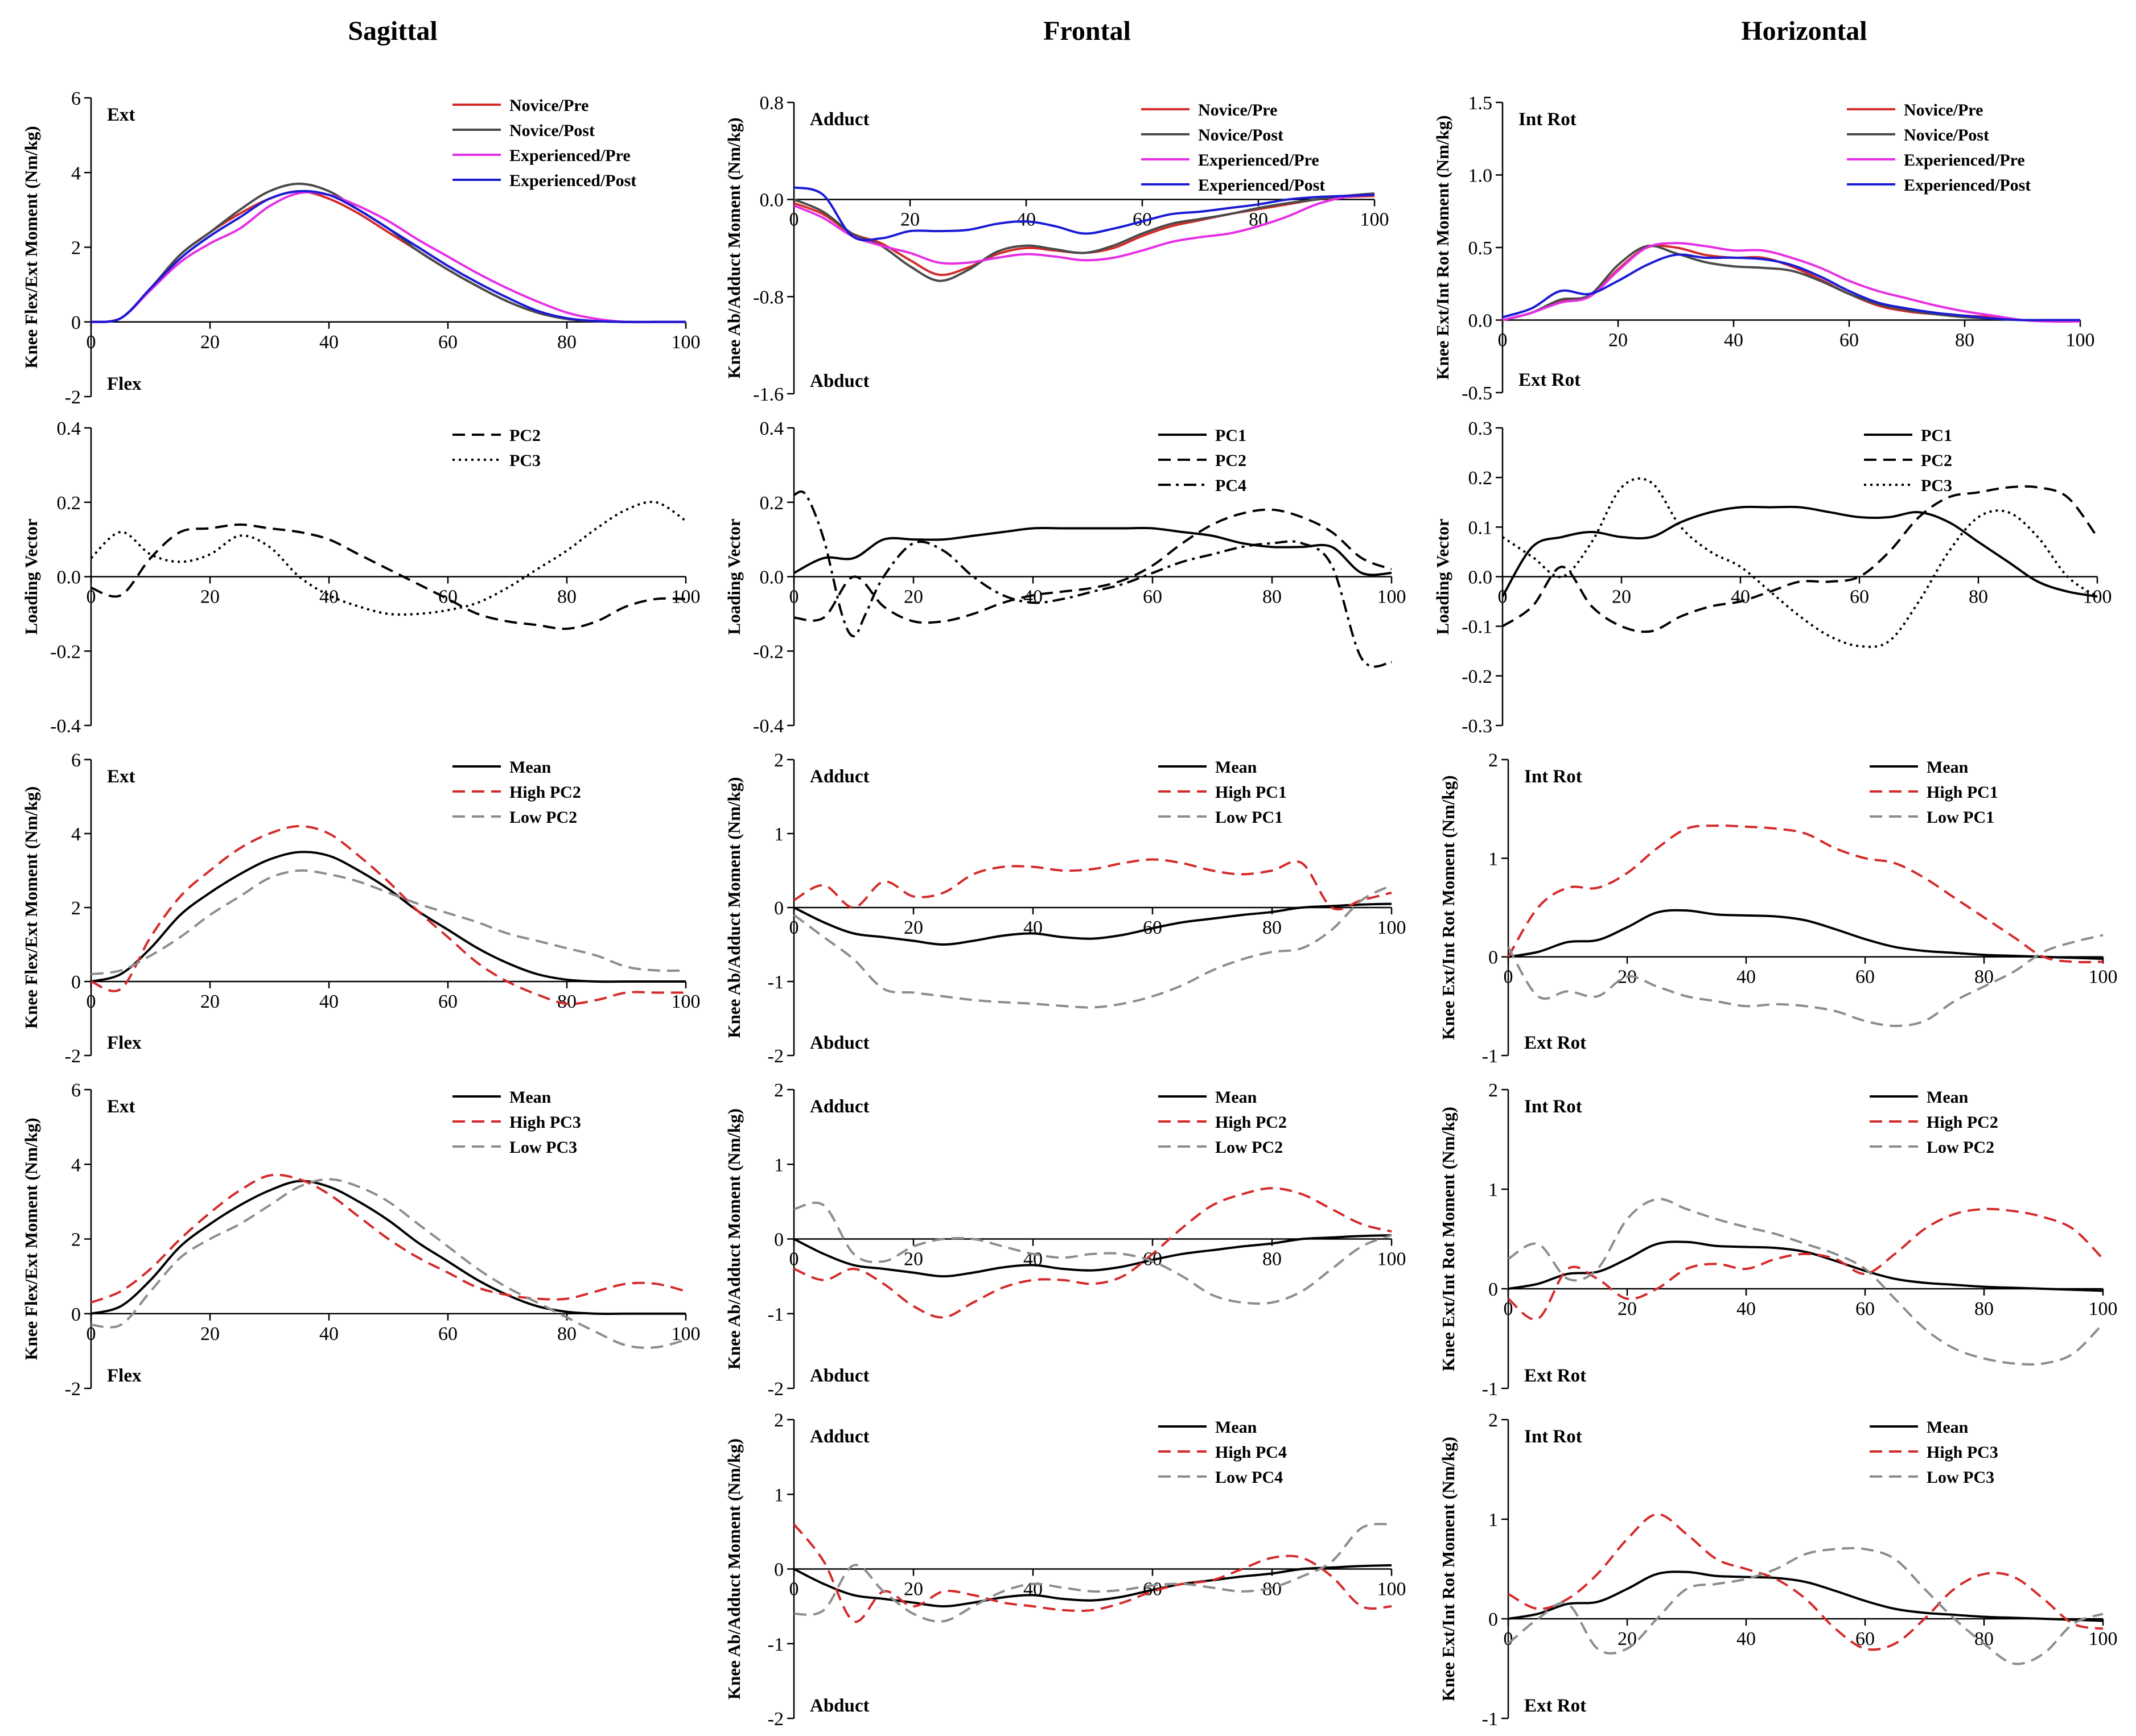 The width and height of the screenshot is (2136, 1736). What do you see at coordinates (772, 503) in the screenshot?
I see `y-tick-label: 0.2` at bounding box center [772, 503].